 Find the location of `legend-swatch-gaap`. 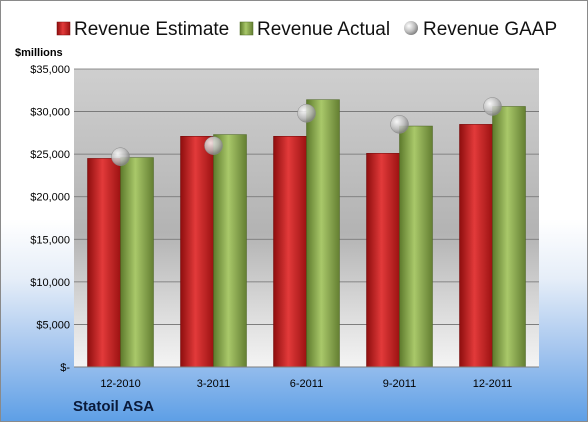

legend-swatch-gaap is located at coordinates (411, 28).